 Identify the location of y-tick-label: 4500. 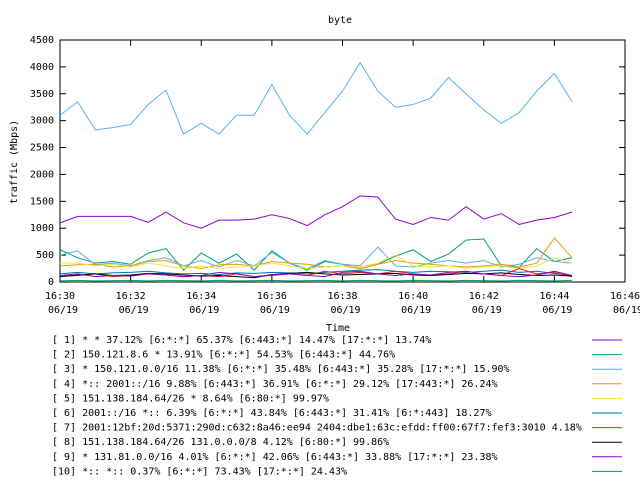
(42, 40).